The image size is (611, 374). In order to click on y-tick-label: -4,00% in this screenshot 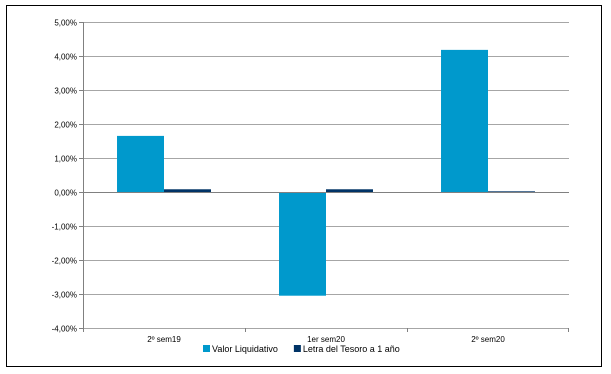, I will do `click(64, 329)`.